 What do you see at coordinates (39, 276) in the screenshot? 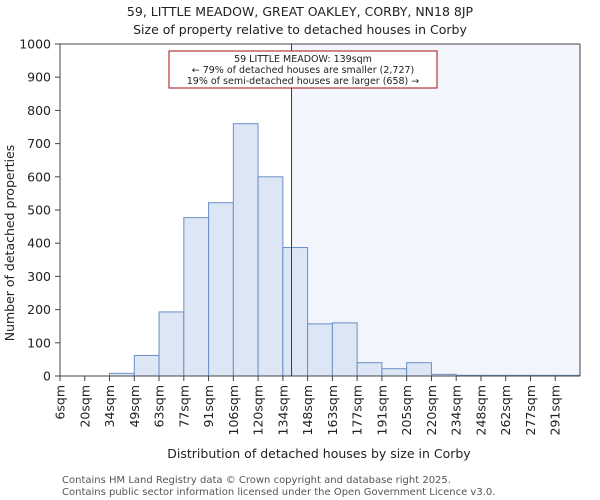
I see `y-tick-label-300: 300` at bounding box center [39, 276].